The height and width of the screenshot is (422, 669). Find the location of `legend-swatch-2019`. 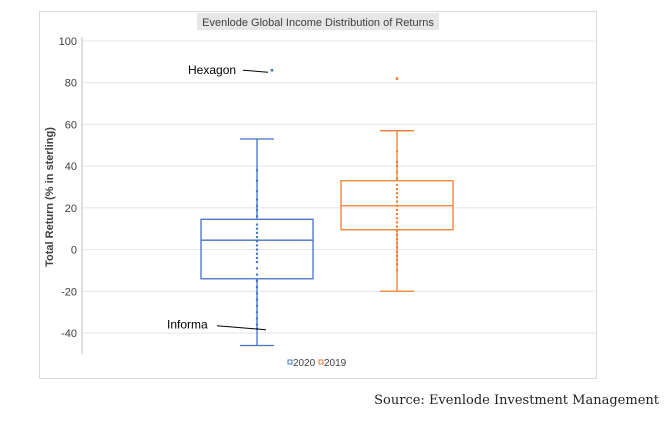

legend-swatch-2019 is located at coordinates (321, 362).